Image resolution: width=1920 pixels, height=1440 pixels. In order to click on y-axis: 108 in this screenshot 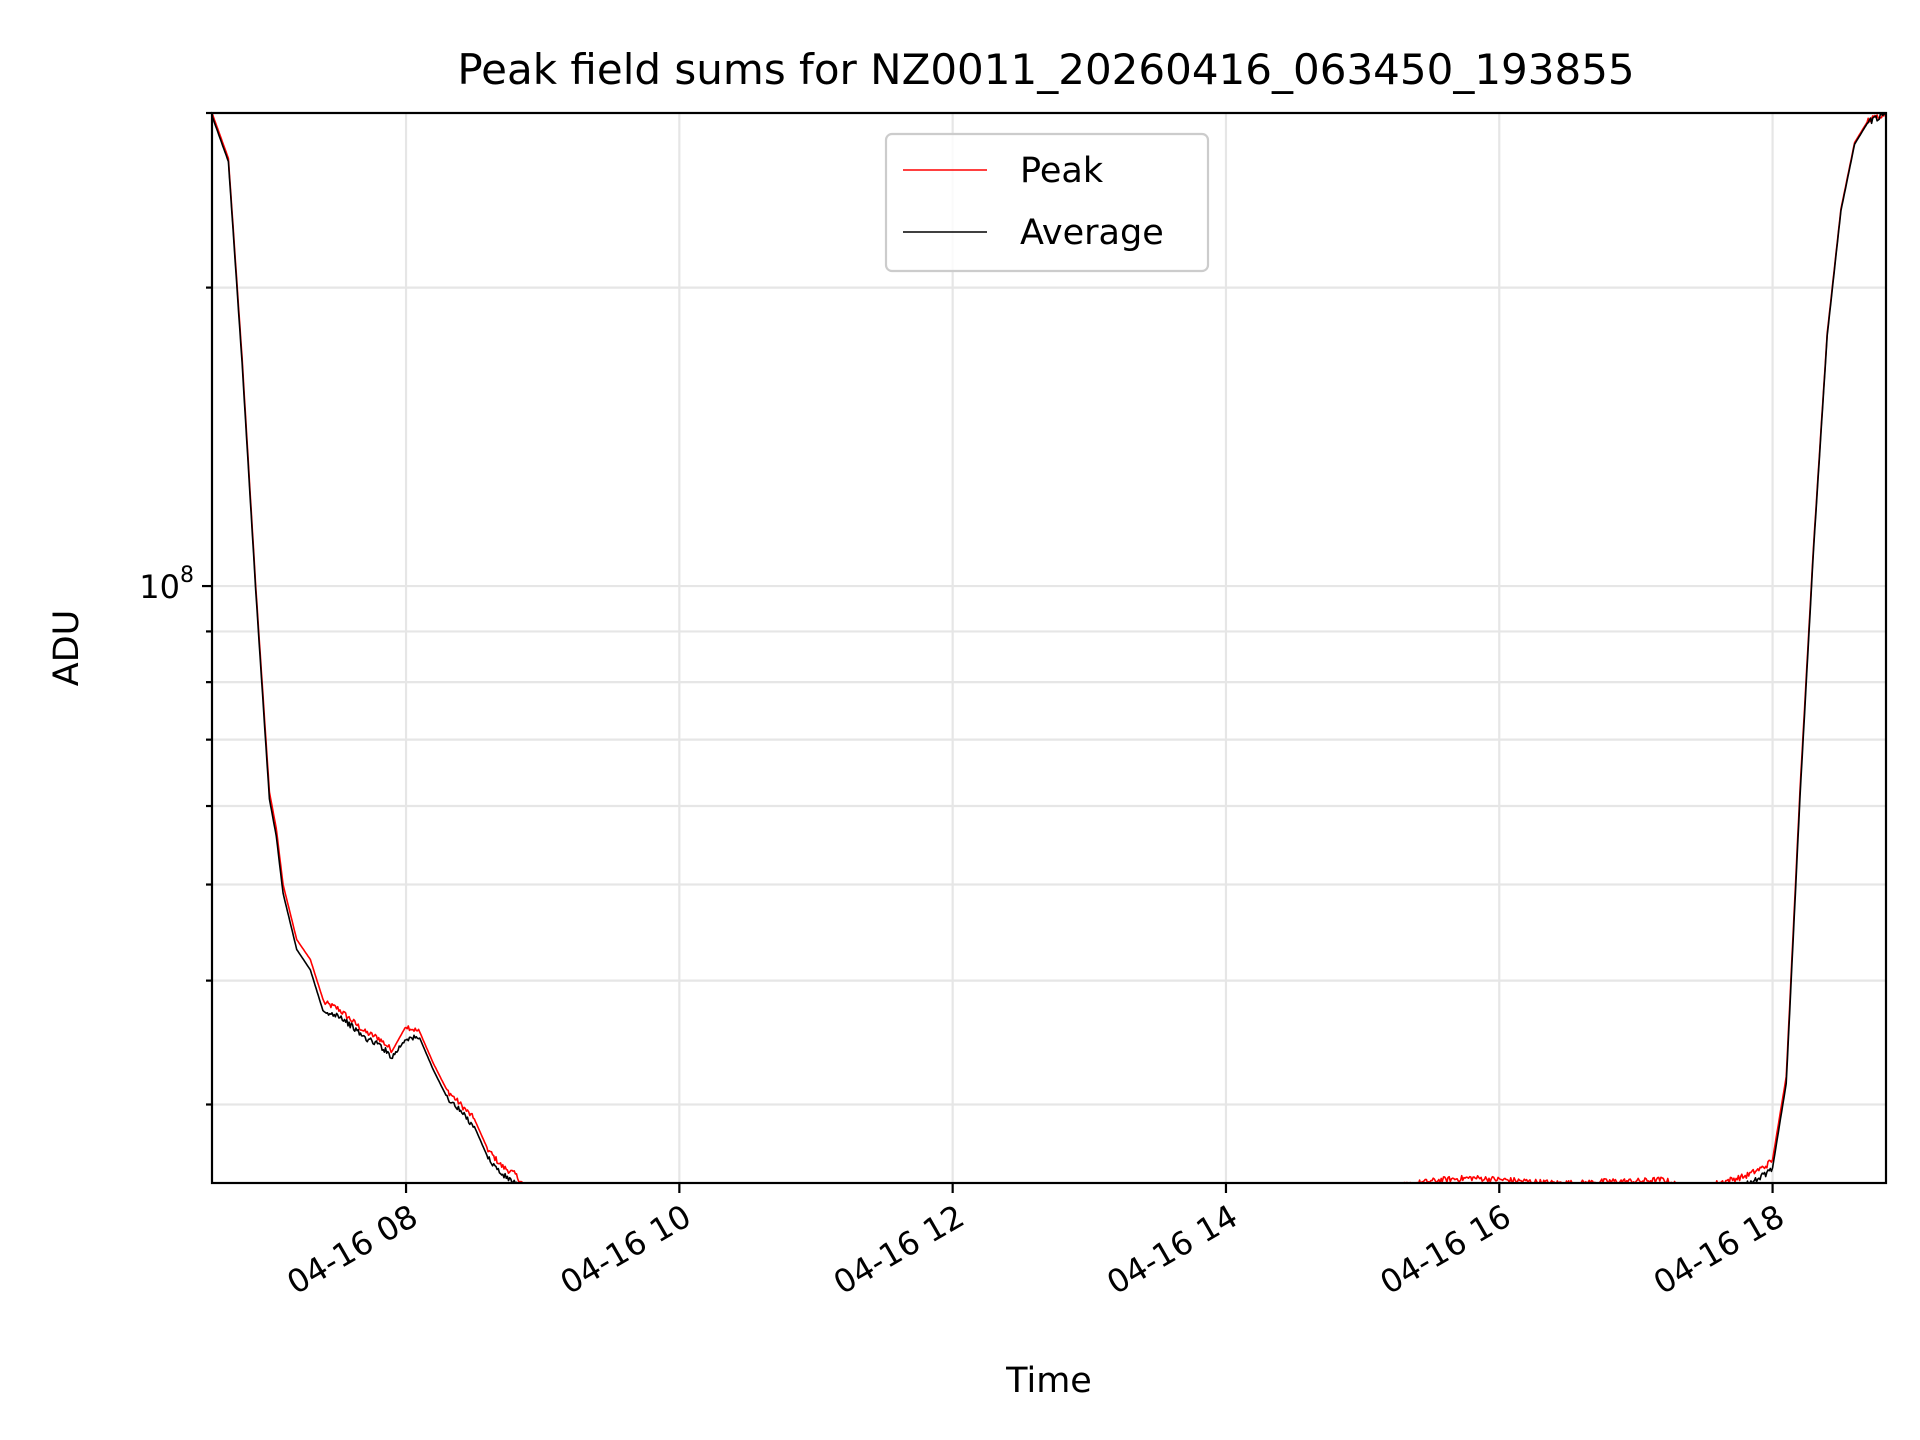, I will do `click(175, 608)`.